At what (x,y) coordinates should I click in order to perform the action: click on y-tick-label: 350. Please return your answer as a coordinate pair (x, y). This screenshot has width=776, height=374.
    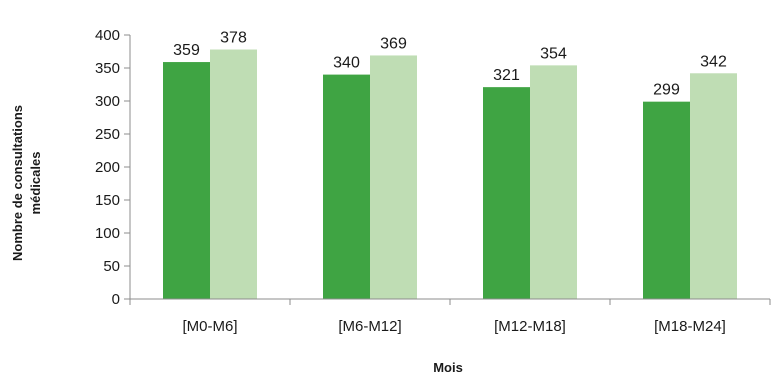
    Looking at the image, I should click on (107, 68).